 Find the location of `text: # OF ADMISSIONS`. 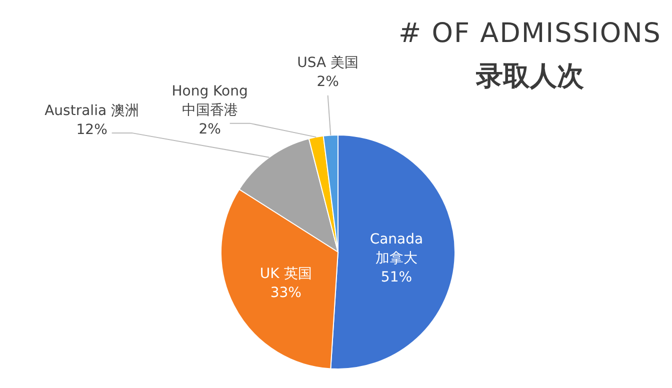

text: # OF ADMISSIONS is located at coordinates (530, 33).